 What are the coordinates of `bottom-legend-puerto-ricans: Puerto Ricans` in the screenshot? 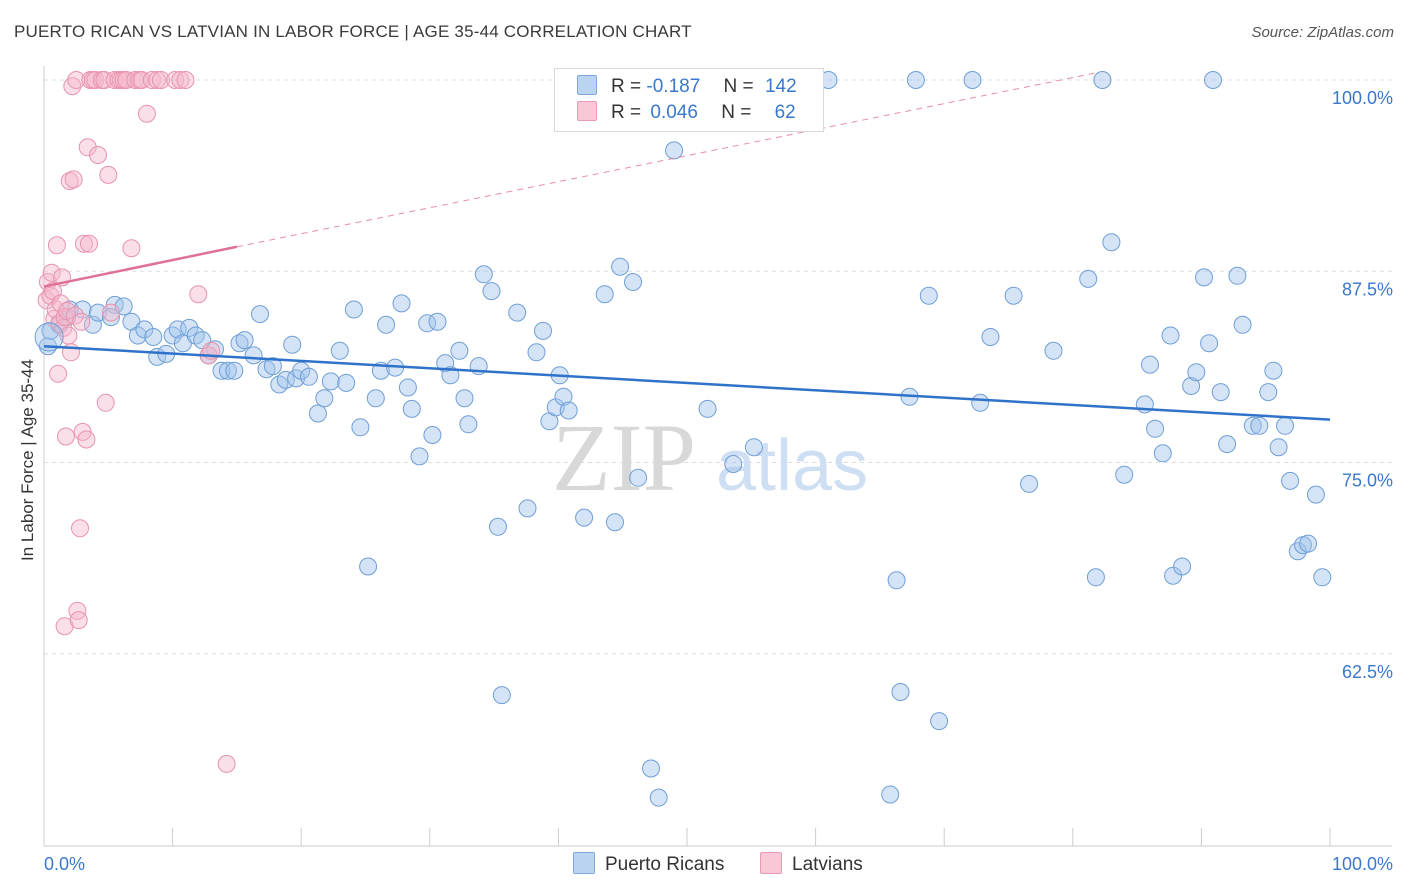 It's located at (648, 864).